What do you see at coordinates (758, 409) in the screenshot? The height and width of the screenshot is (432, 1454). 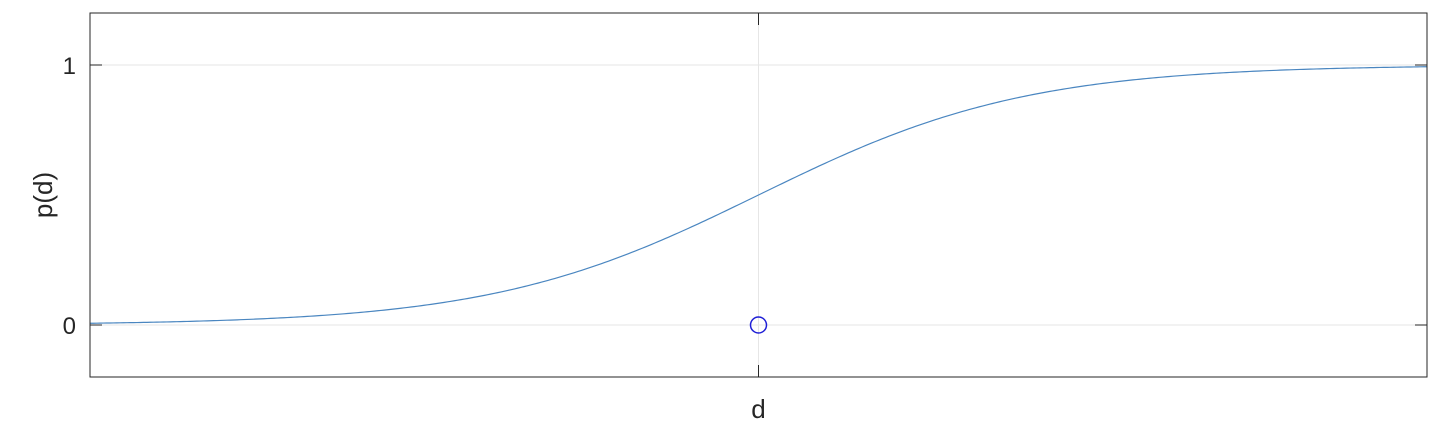 I see `x-axis-label: d` at bounding box center [758, 409].